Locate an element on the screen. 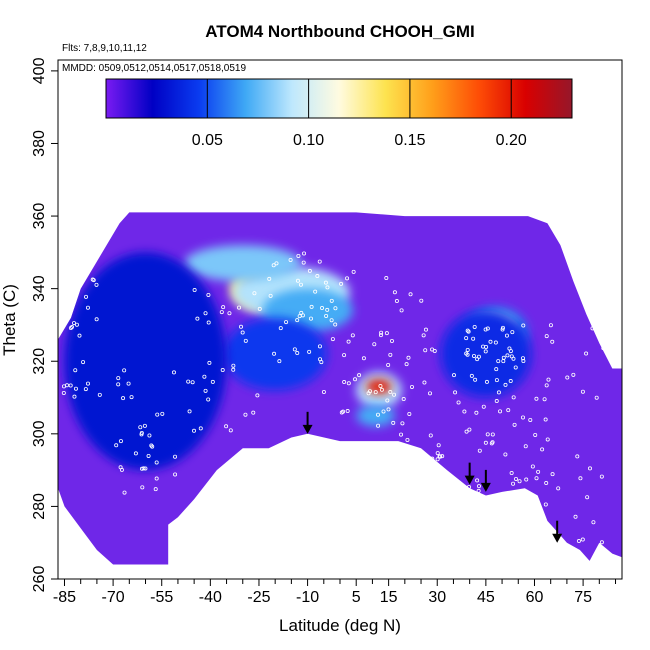 This screenshot has height=650, width=650. x-tick-label: -10 is located at coordinates (307, 597).